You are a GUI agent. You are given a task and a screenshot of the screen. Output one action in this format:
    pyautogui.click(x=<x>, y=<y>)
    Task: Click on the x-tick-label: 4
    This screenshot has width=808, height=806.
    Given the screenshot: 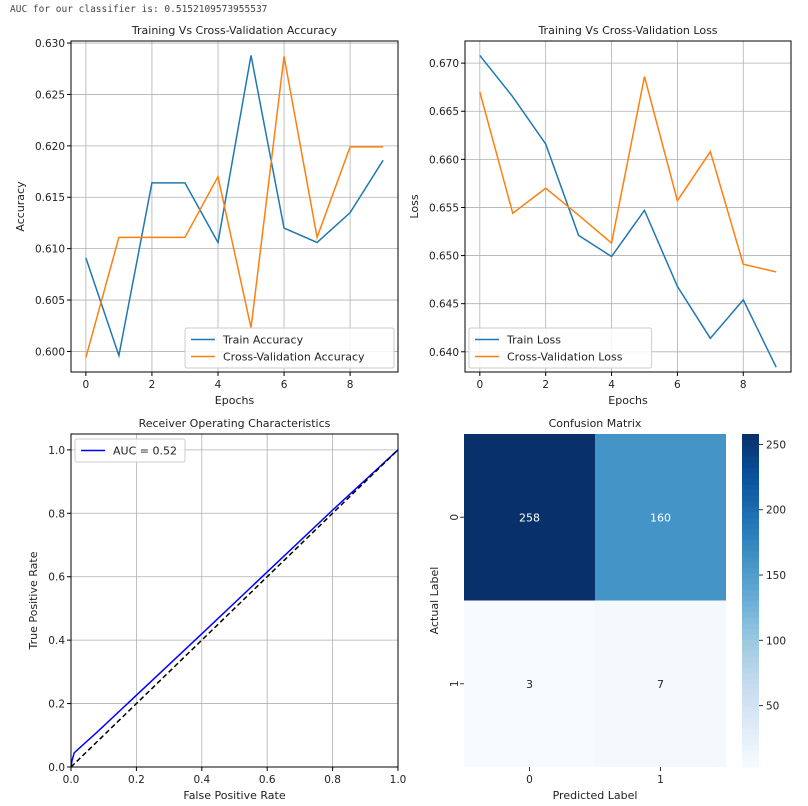 What is the action you would take?
    pyautogui.click(x=218, y=385)
    